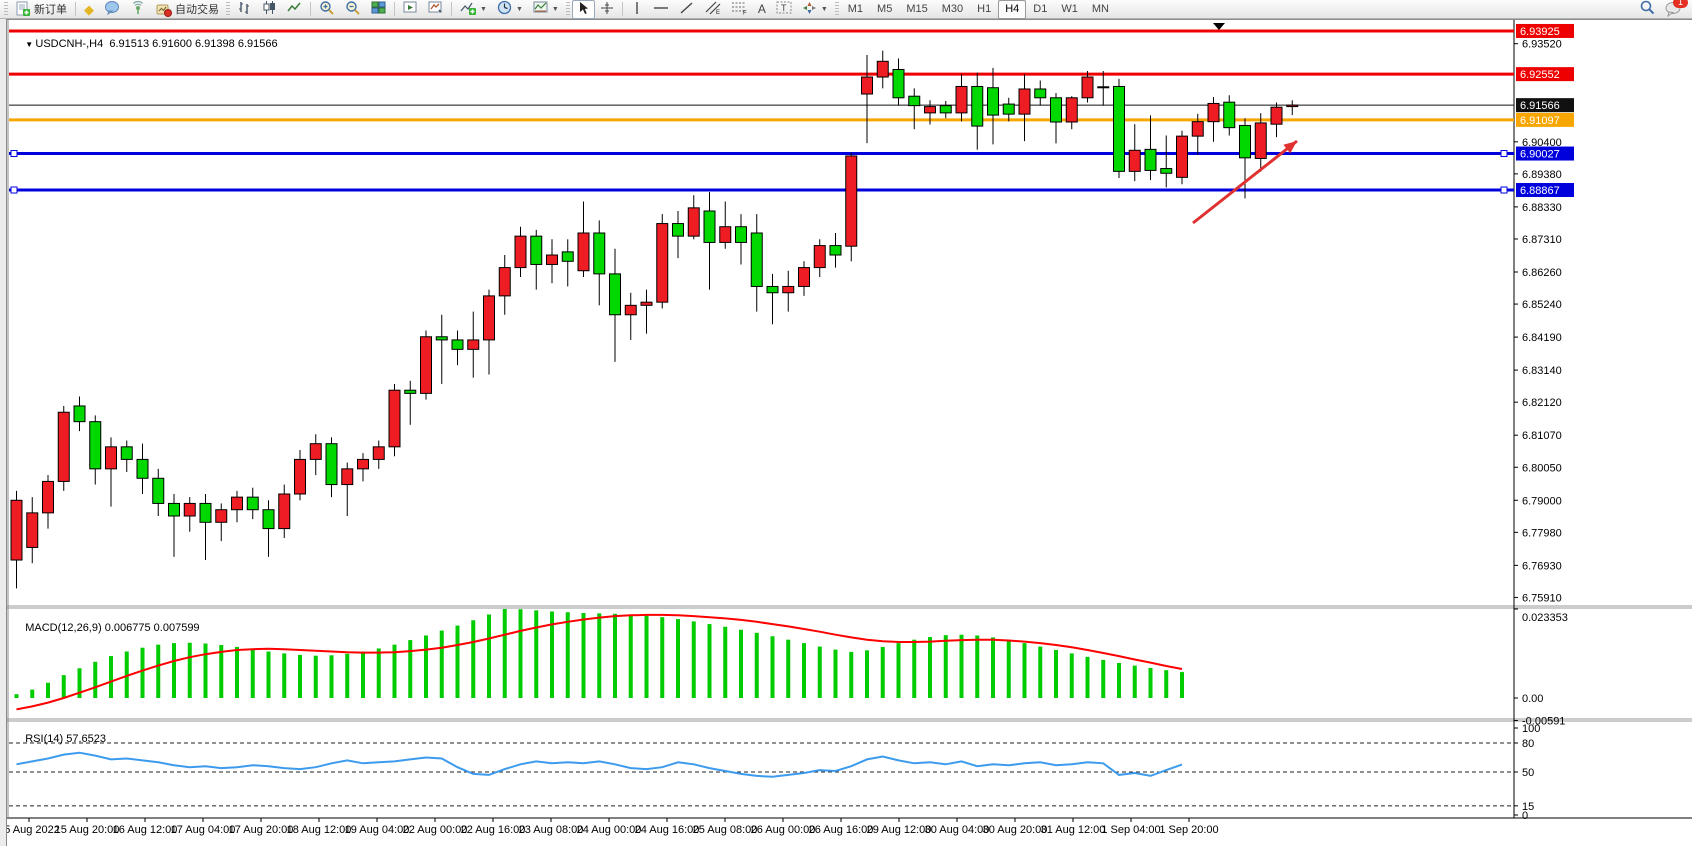 The image size is (1692, 846). Describe the element at coordinates (855, 9) in the screenshot. I see `timeframe-button-m1: M1` at that location.